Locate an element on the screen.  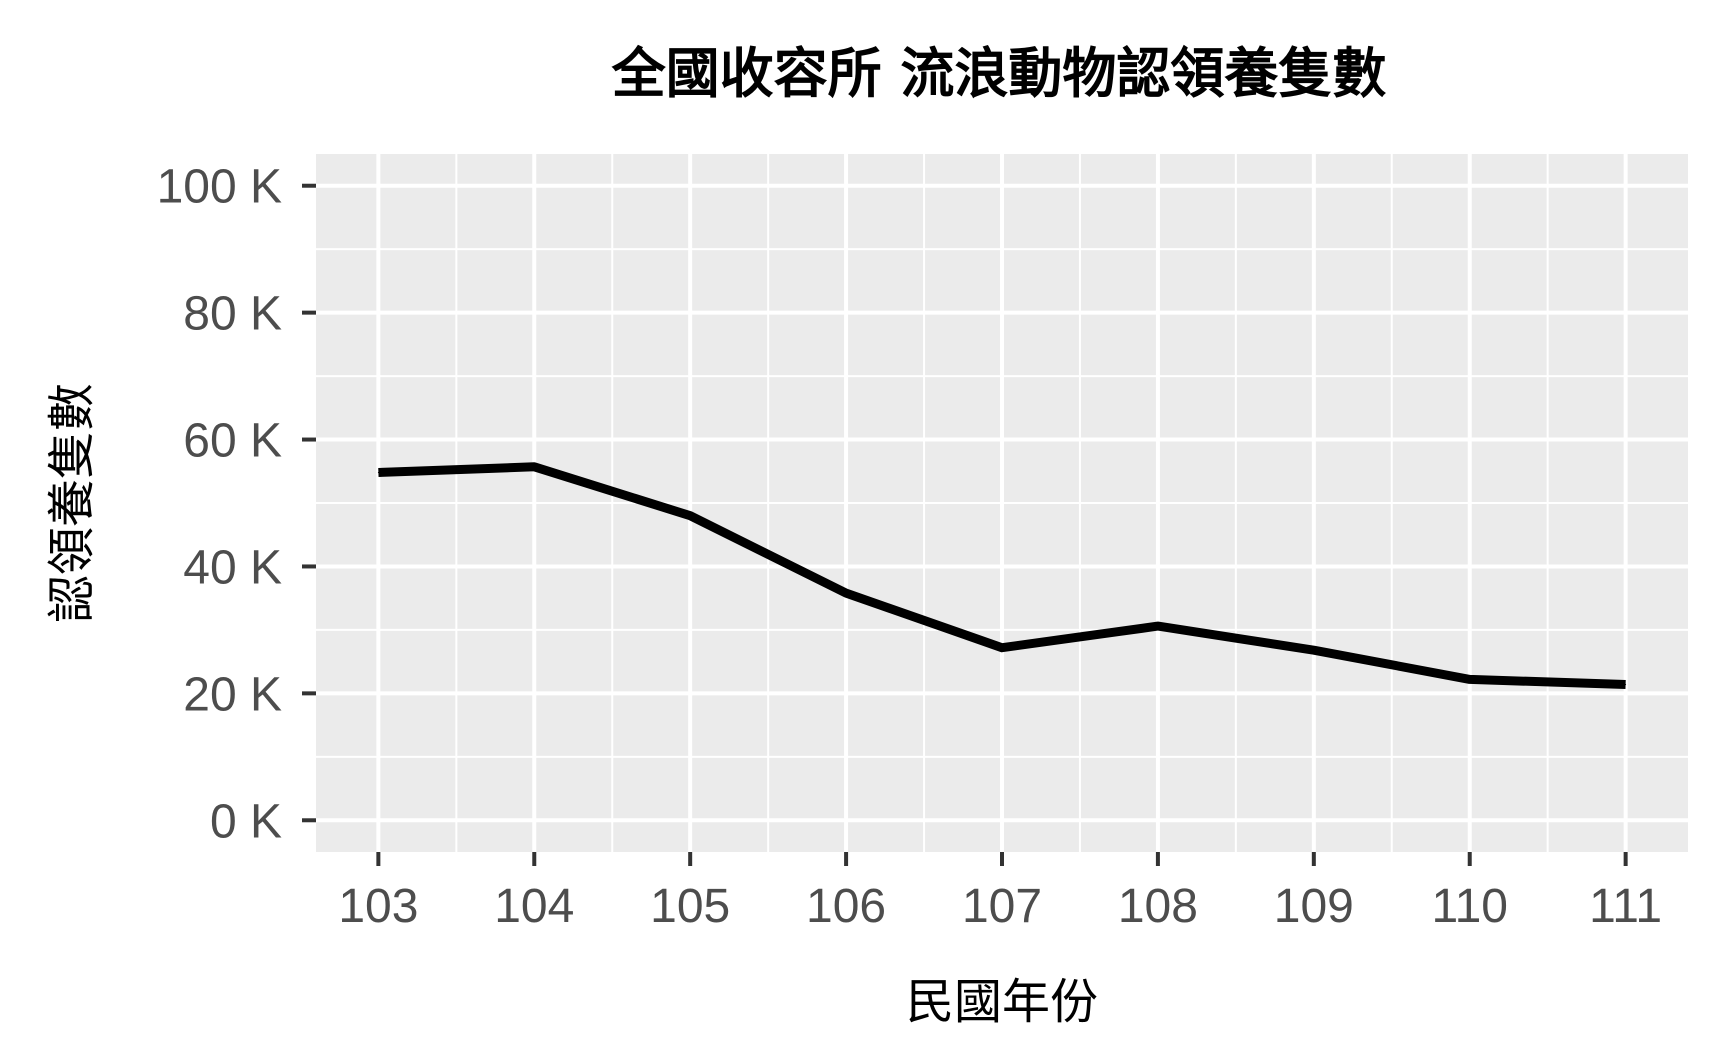
x-tick-label: 108 is located at coordinates (1158, 906).